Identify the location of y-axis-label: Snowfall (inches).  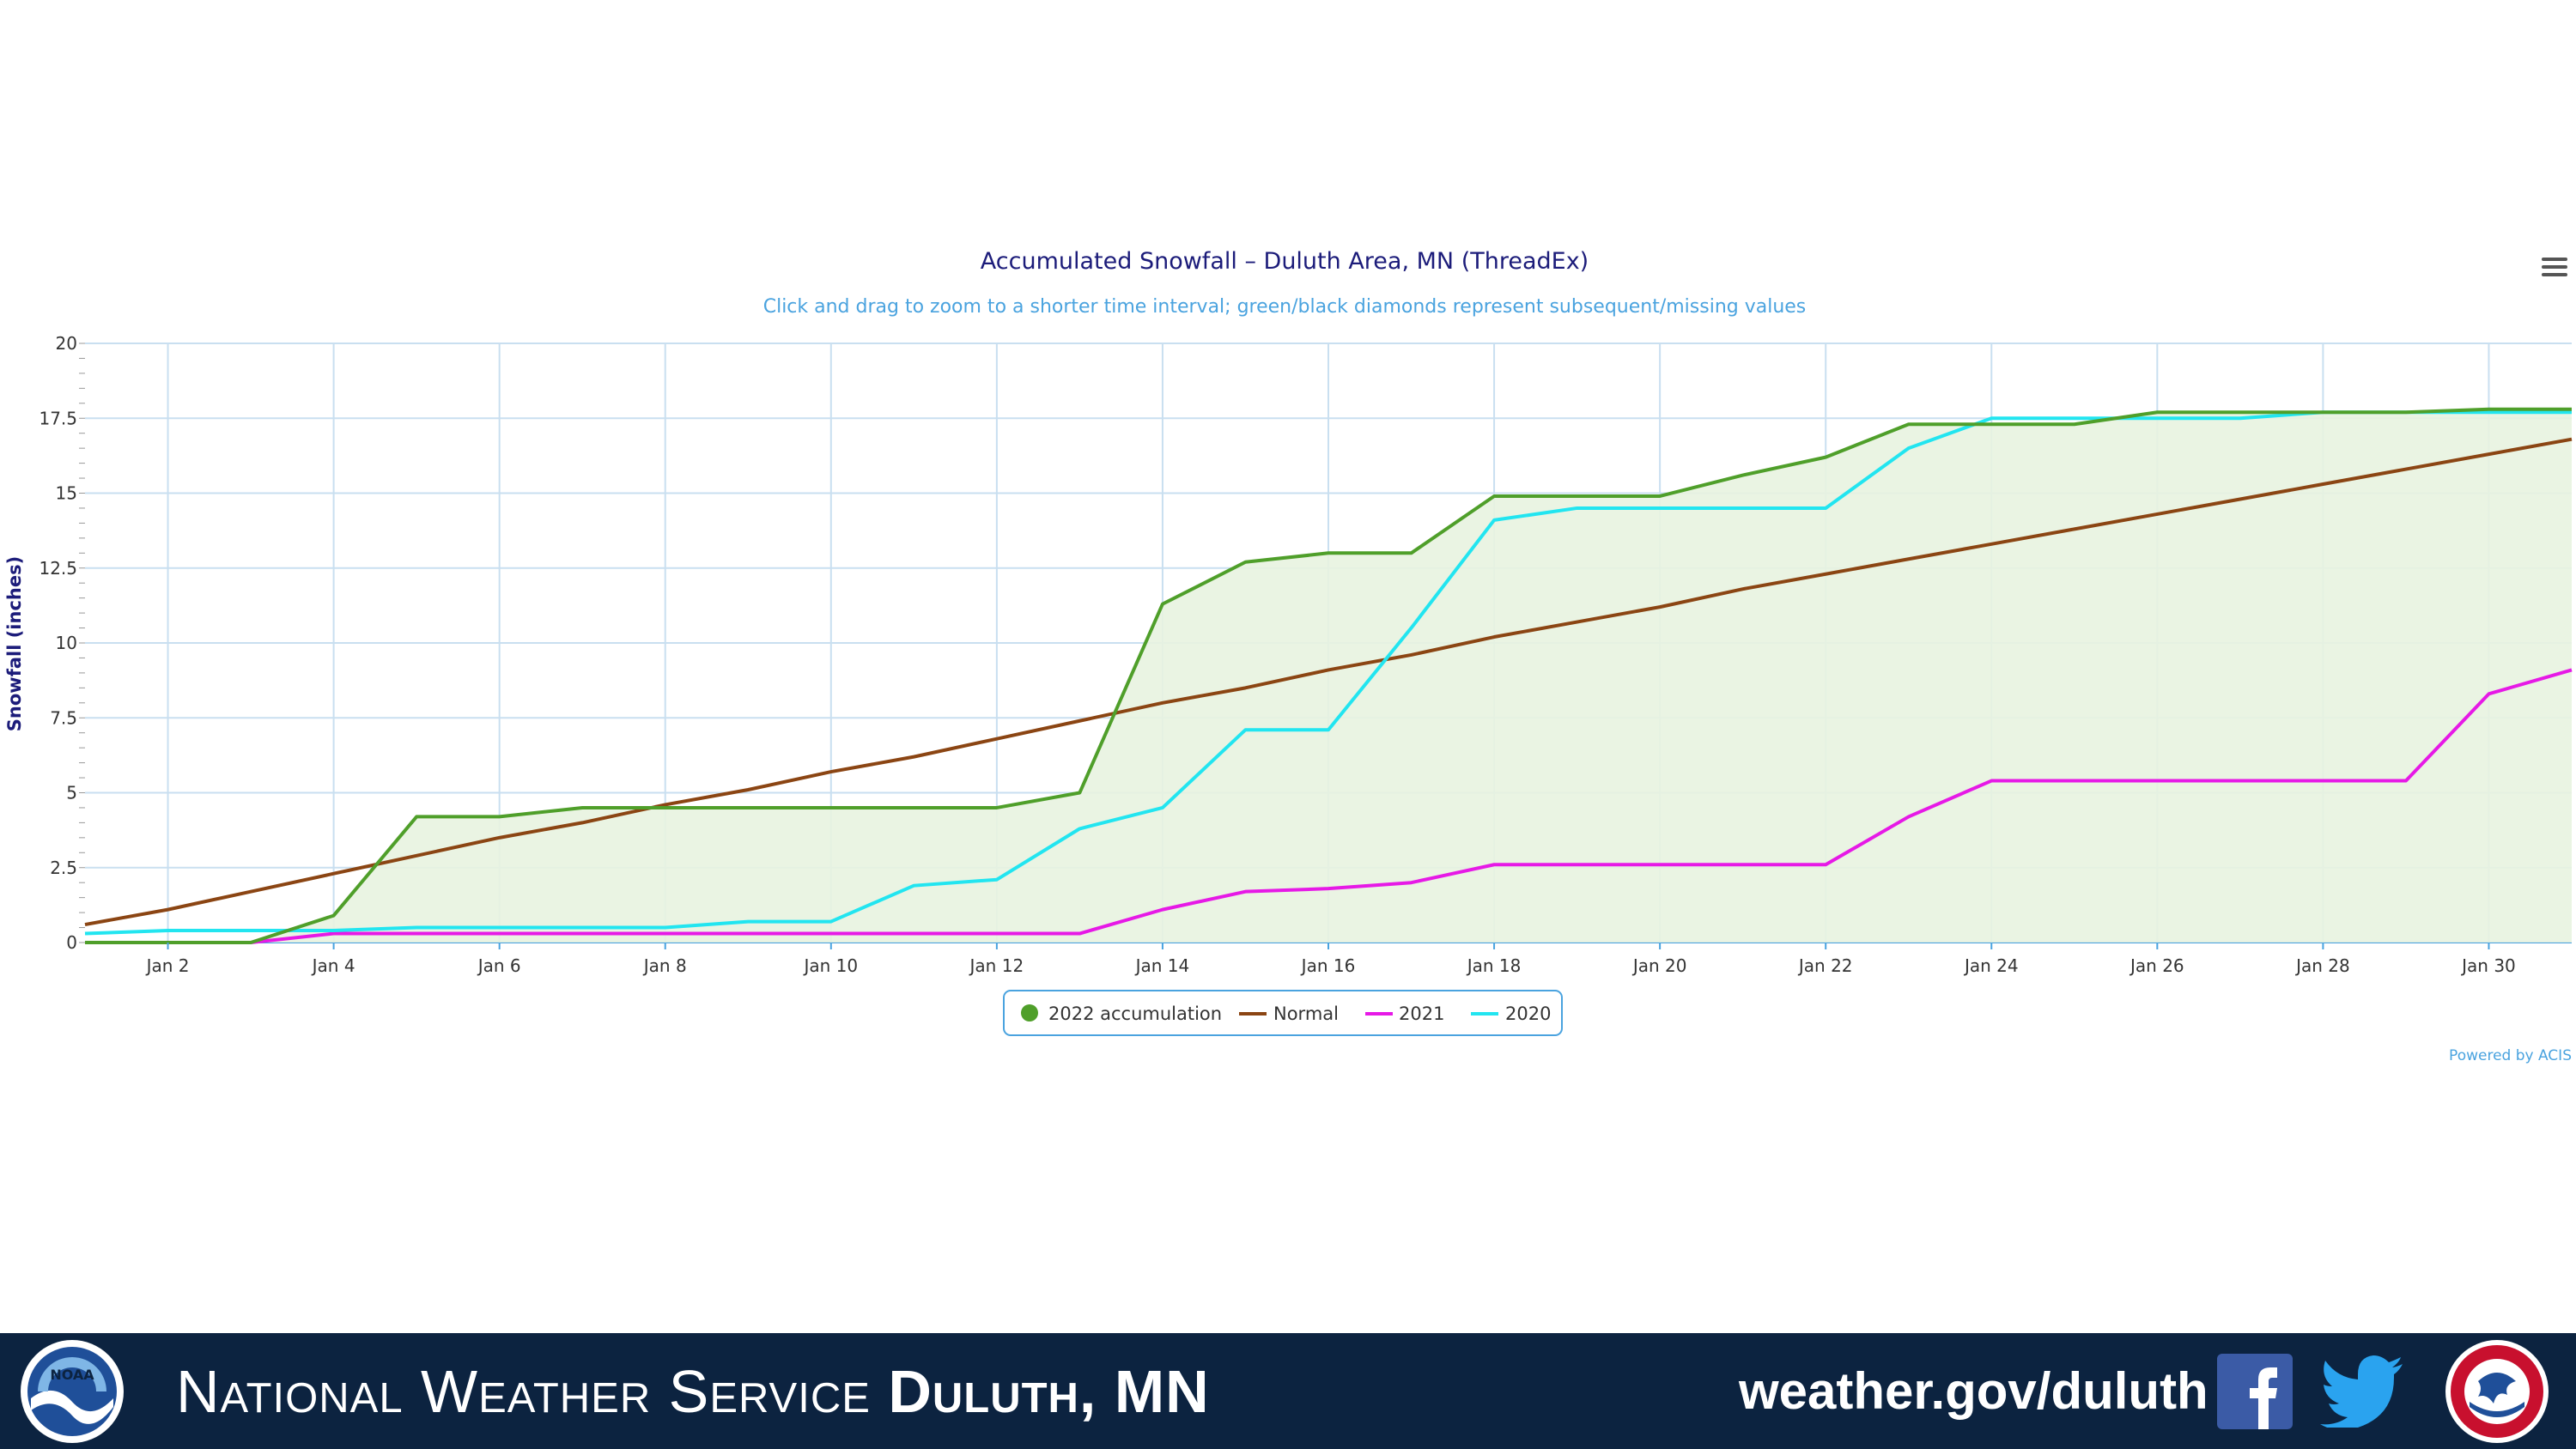
(15, 643).